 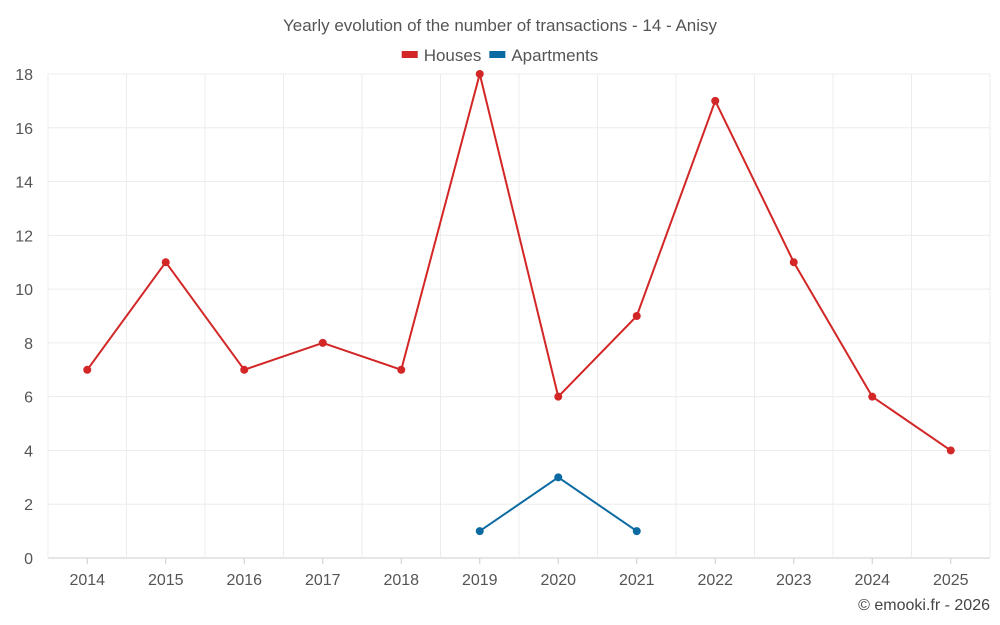 What do you see at coordinates (87, 369) in the screenshot?
I see `houses-point-2014` at bounding box center [87, 369].